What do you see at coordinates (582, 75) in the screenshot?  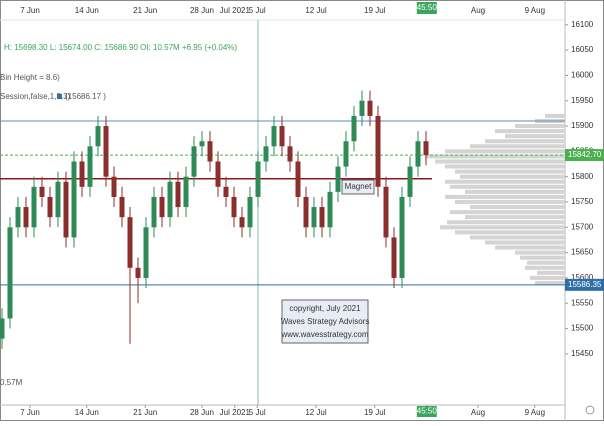 I see `y-tick-label: 16000` at bounding box center [582, 75].